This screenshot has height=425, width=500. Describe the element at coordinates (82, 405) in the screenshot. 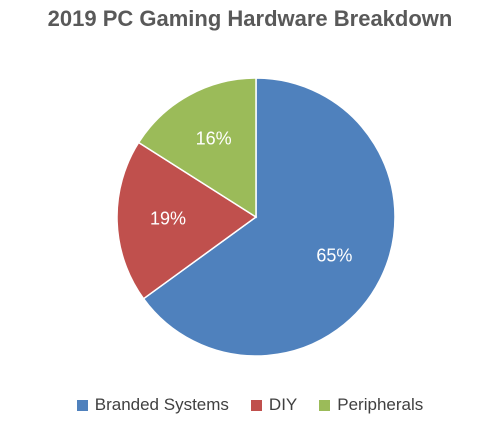

I see `legend-swatch-branded-systems` at that location.